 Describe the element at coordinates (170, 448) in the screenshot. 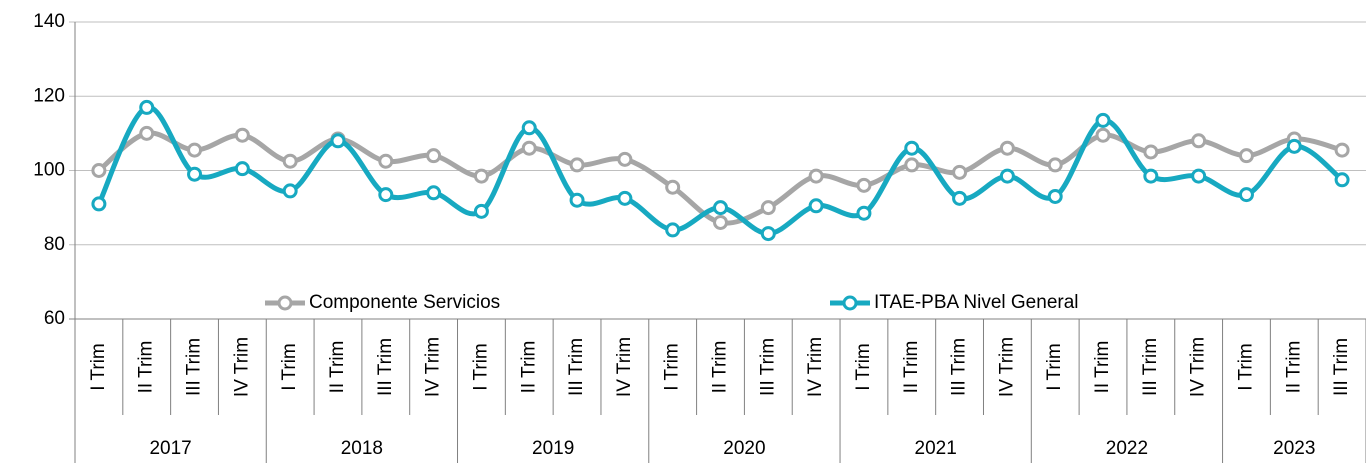

I see `year-label: 2017` at that location.